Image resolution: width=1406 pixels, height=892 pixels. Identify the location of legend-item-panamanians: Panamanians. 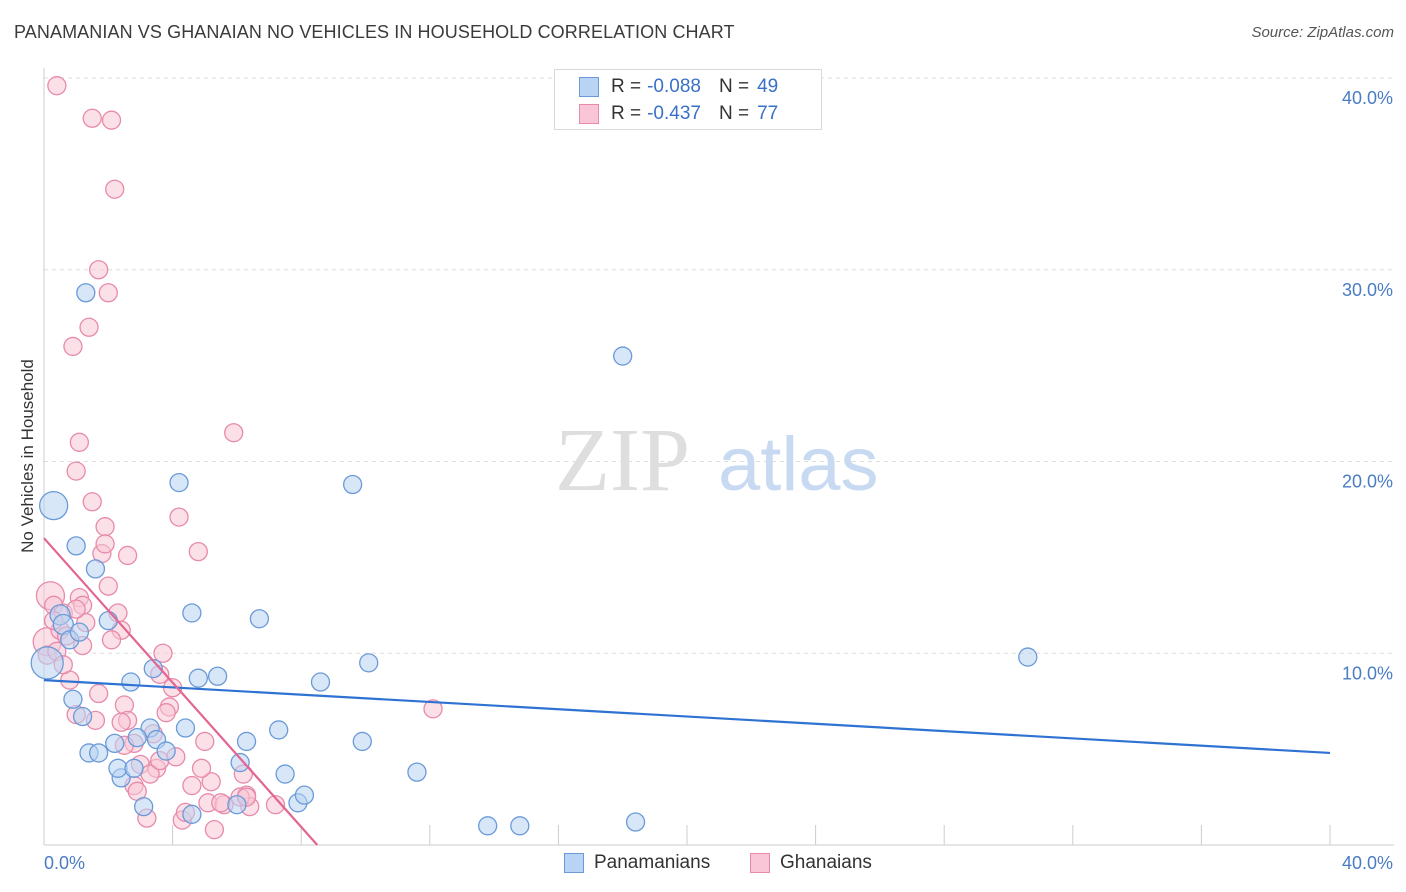
(637, 863).